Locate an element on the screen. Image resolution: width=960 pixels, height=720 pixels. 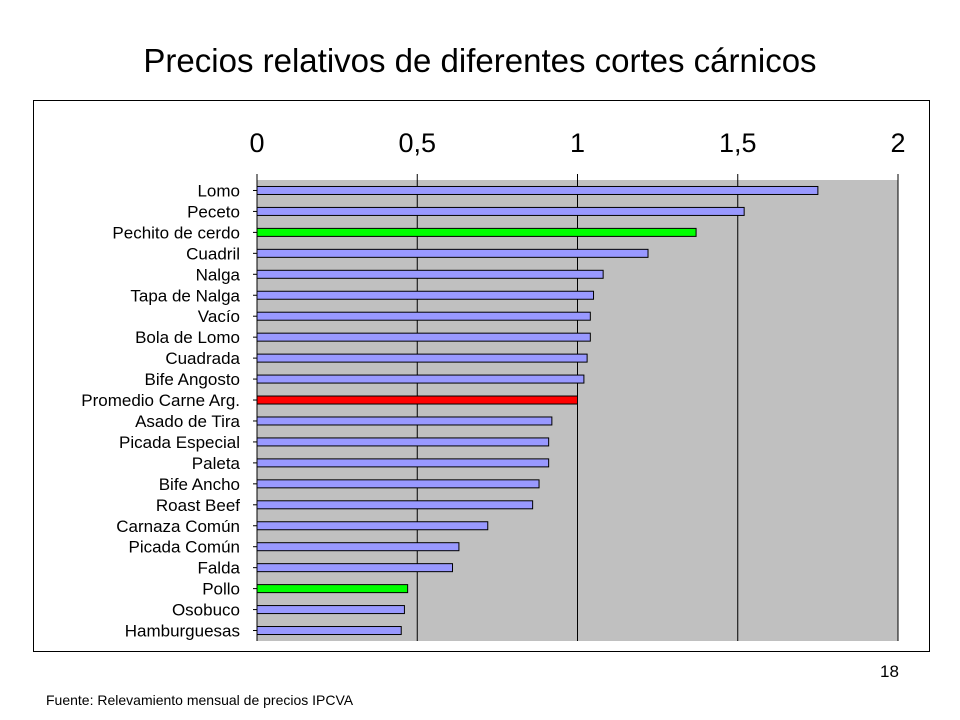
category-label: Tapa de Nalga is located at coordinates (185, 295).